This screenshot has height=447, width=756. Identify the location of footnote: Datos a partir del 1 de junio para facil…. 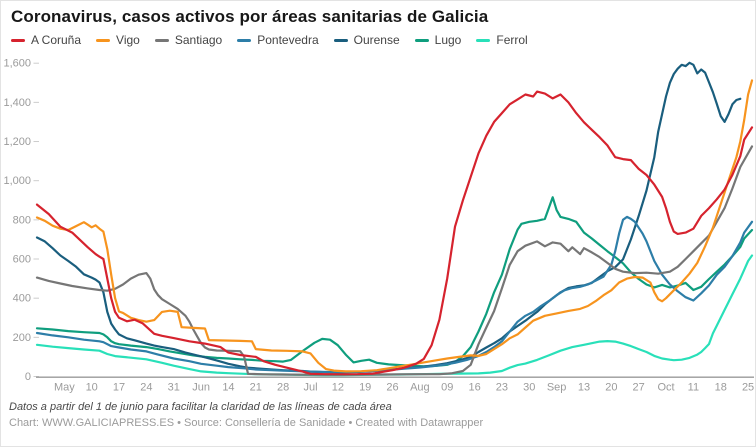
(200, 407).